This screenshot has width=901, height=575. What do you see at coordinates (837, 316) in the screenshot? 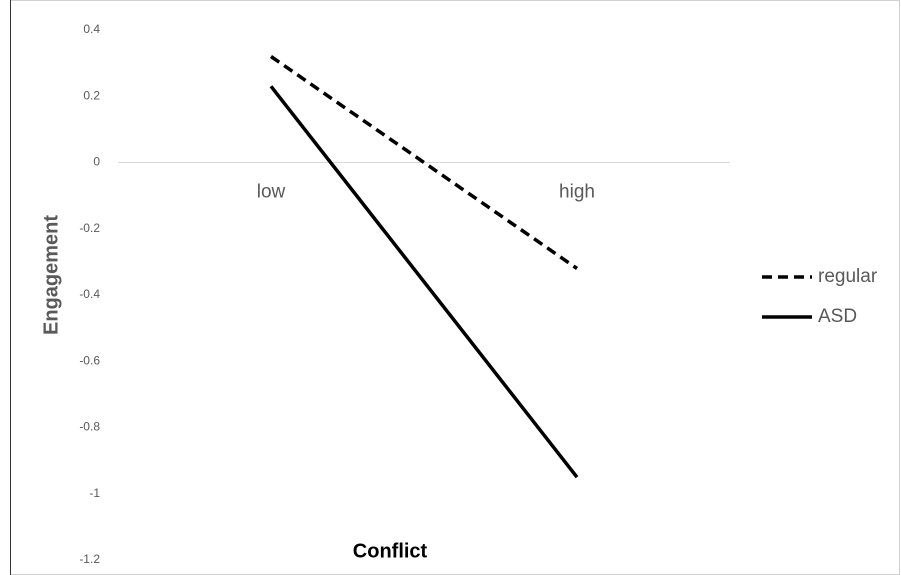
I see `legend-label: ASD` at bounding box center [837, 316].